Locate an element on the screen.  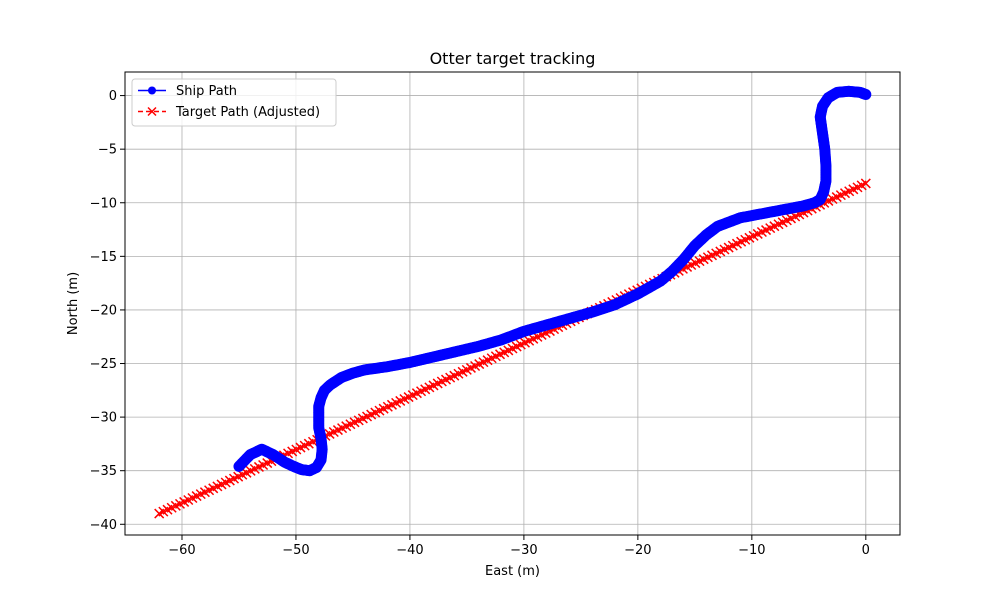
ship-path-marker is located at coordinates (239, 466).